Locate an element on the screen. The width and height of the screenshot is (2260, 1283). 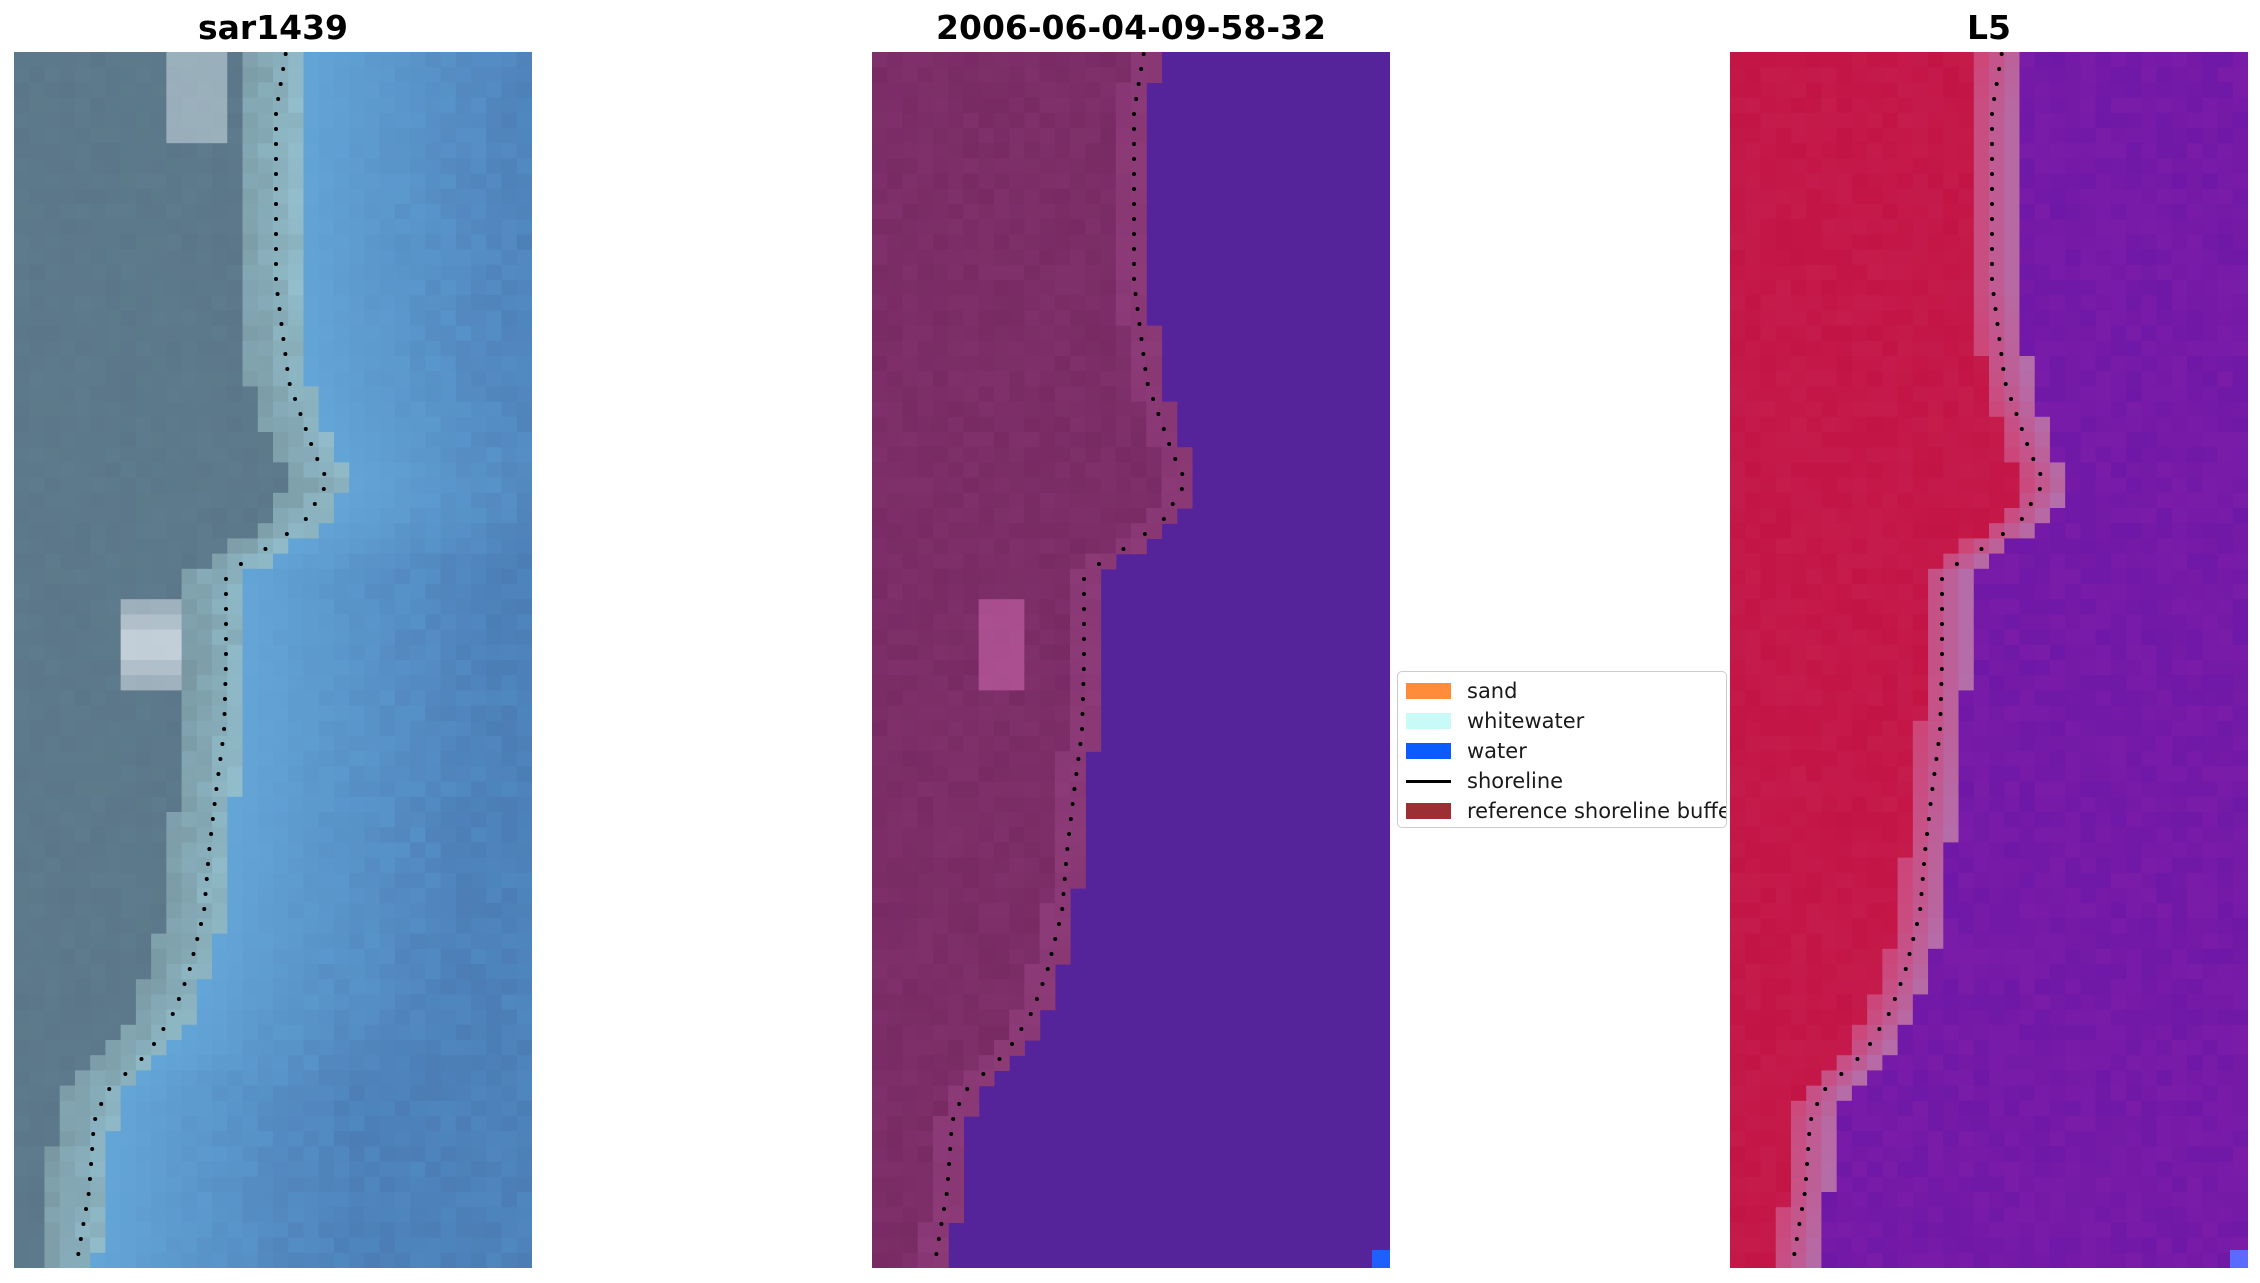
legend-label-shoreline: shoreline is located at coordinates (1515, 781).